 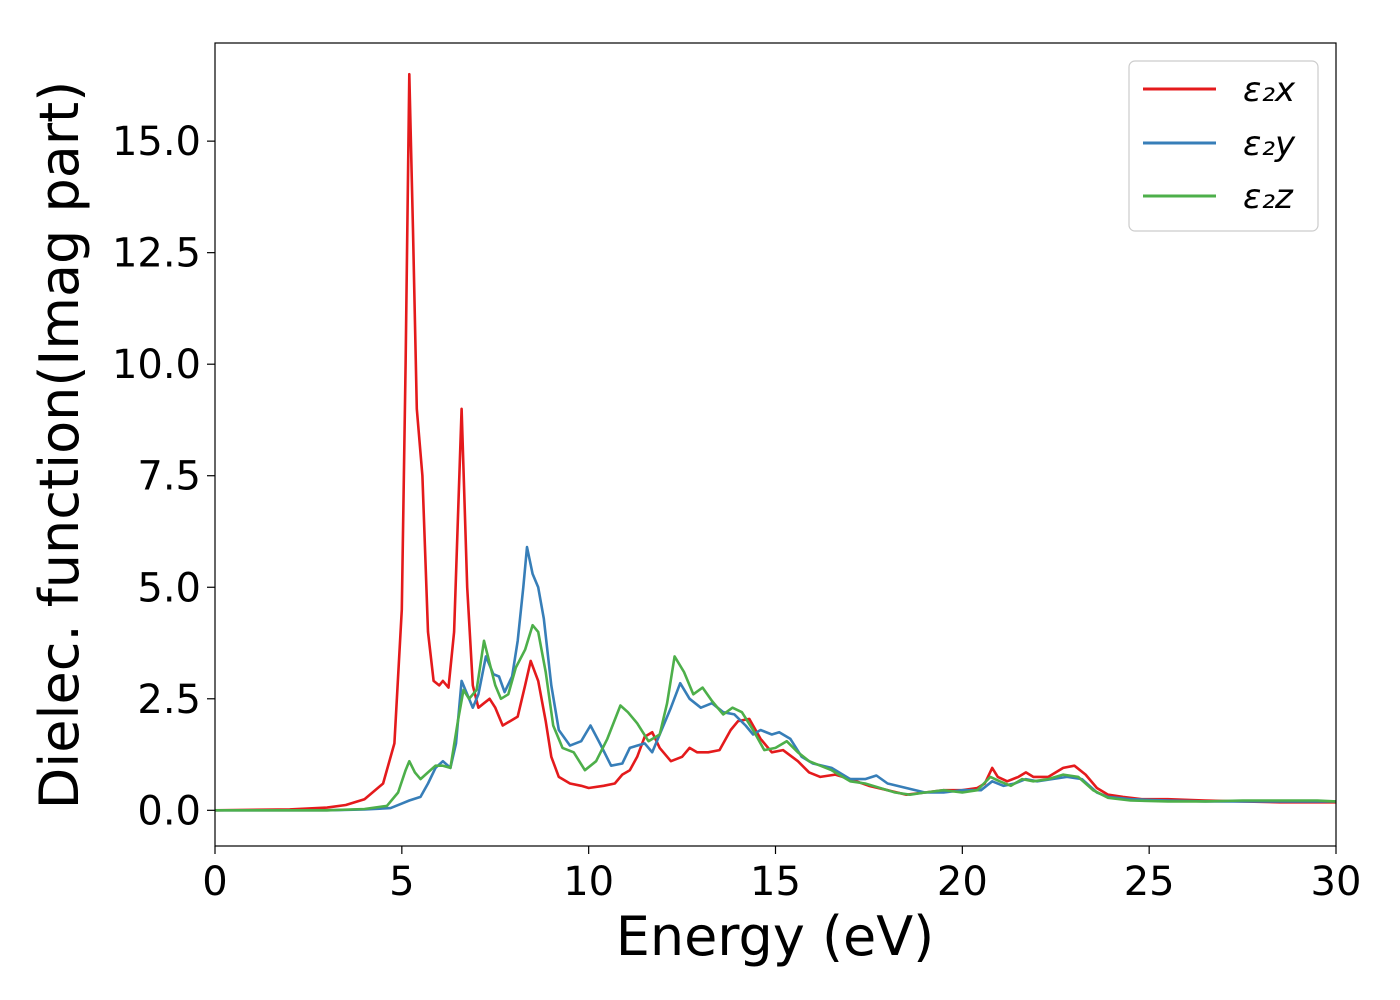 I want to click on y-axis-title: Dielec. function(Imag part), so click(x=59, y=445).